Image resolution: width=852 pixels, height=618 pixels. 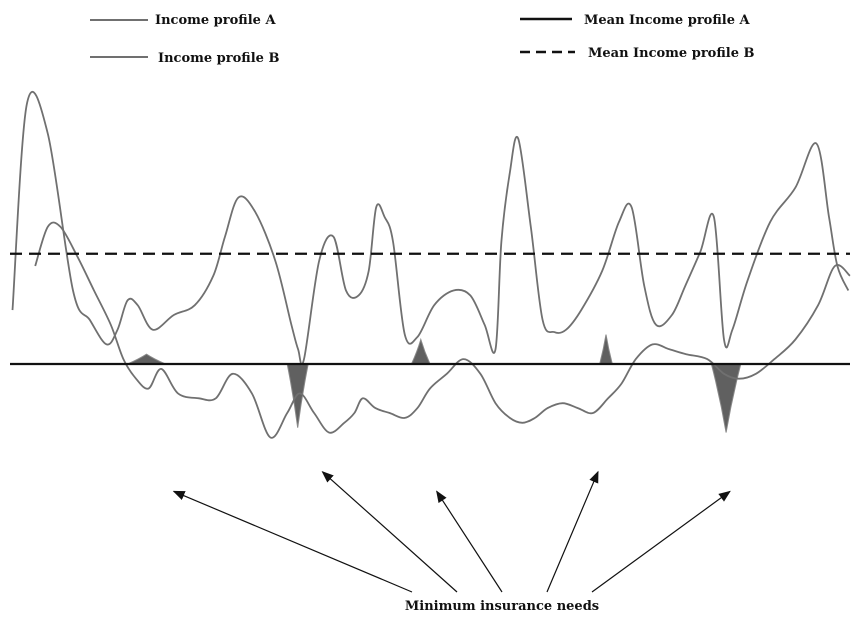 I want to click on annotation-text: Minimum insurance needs, so click(x=502, y=606).